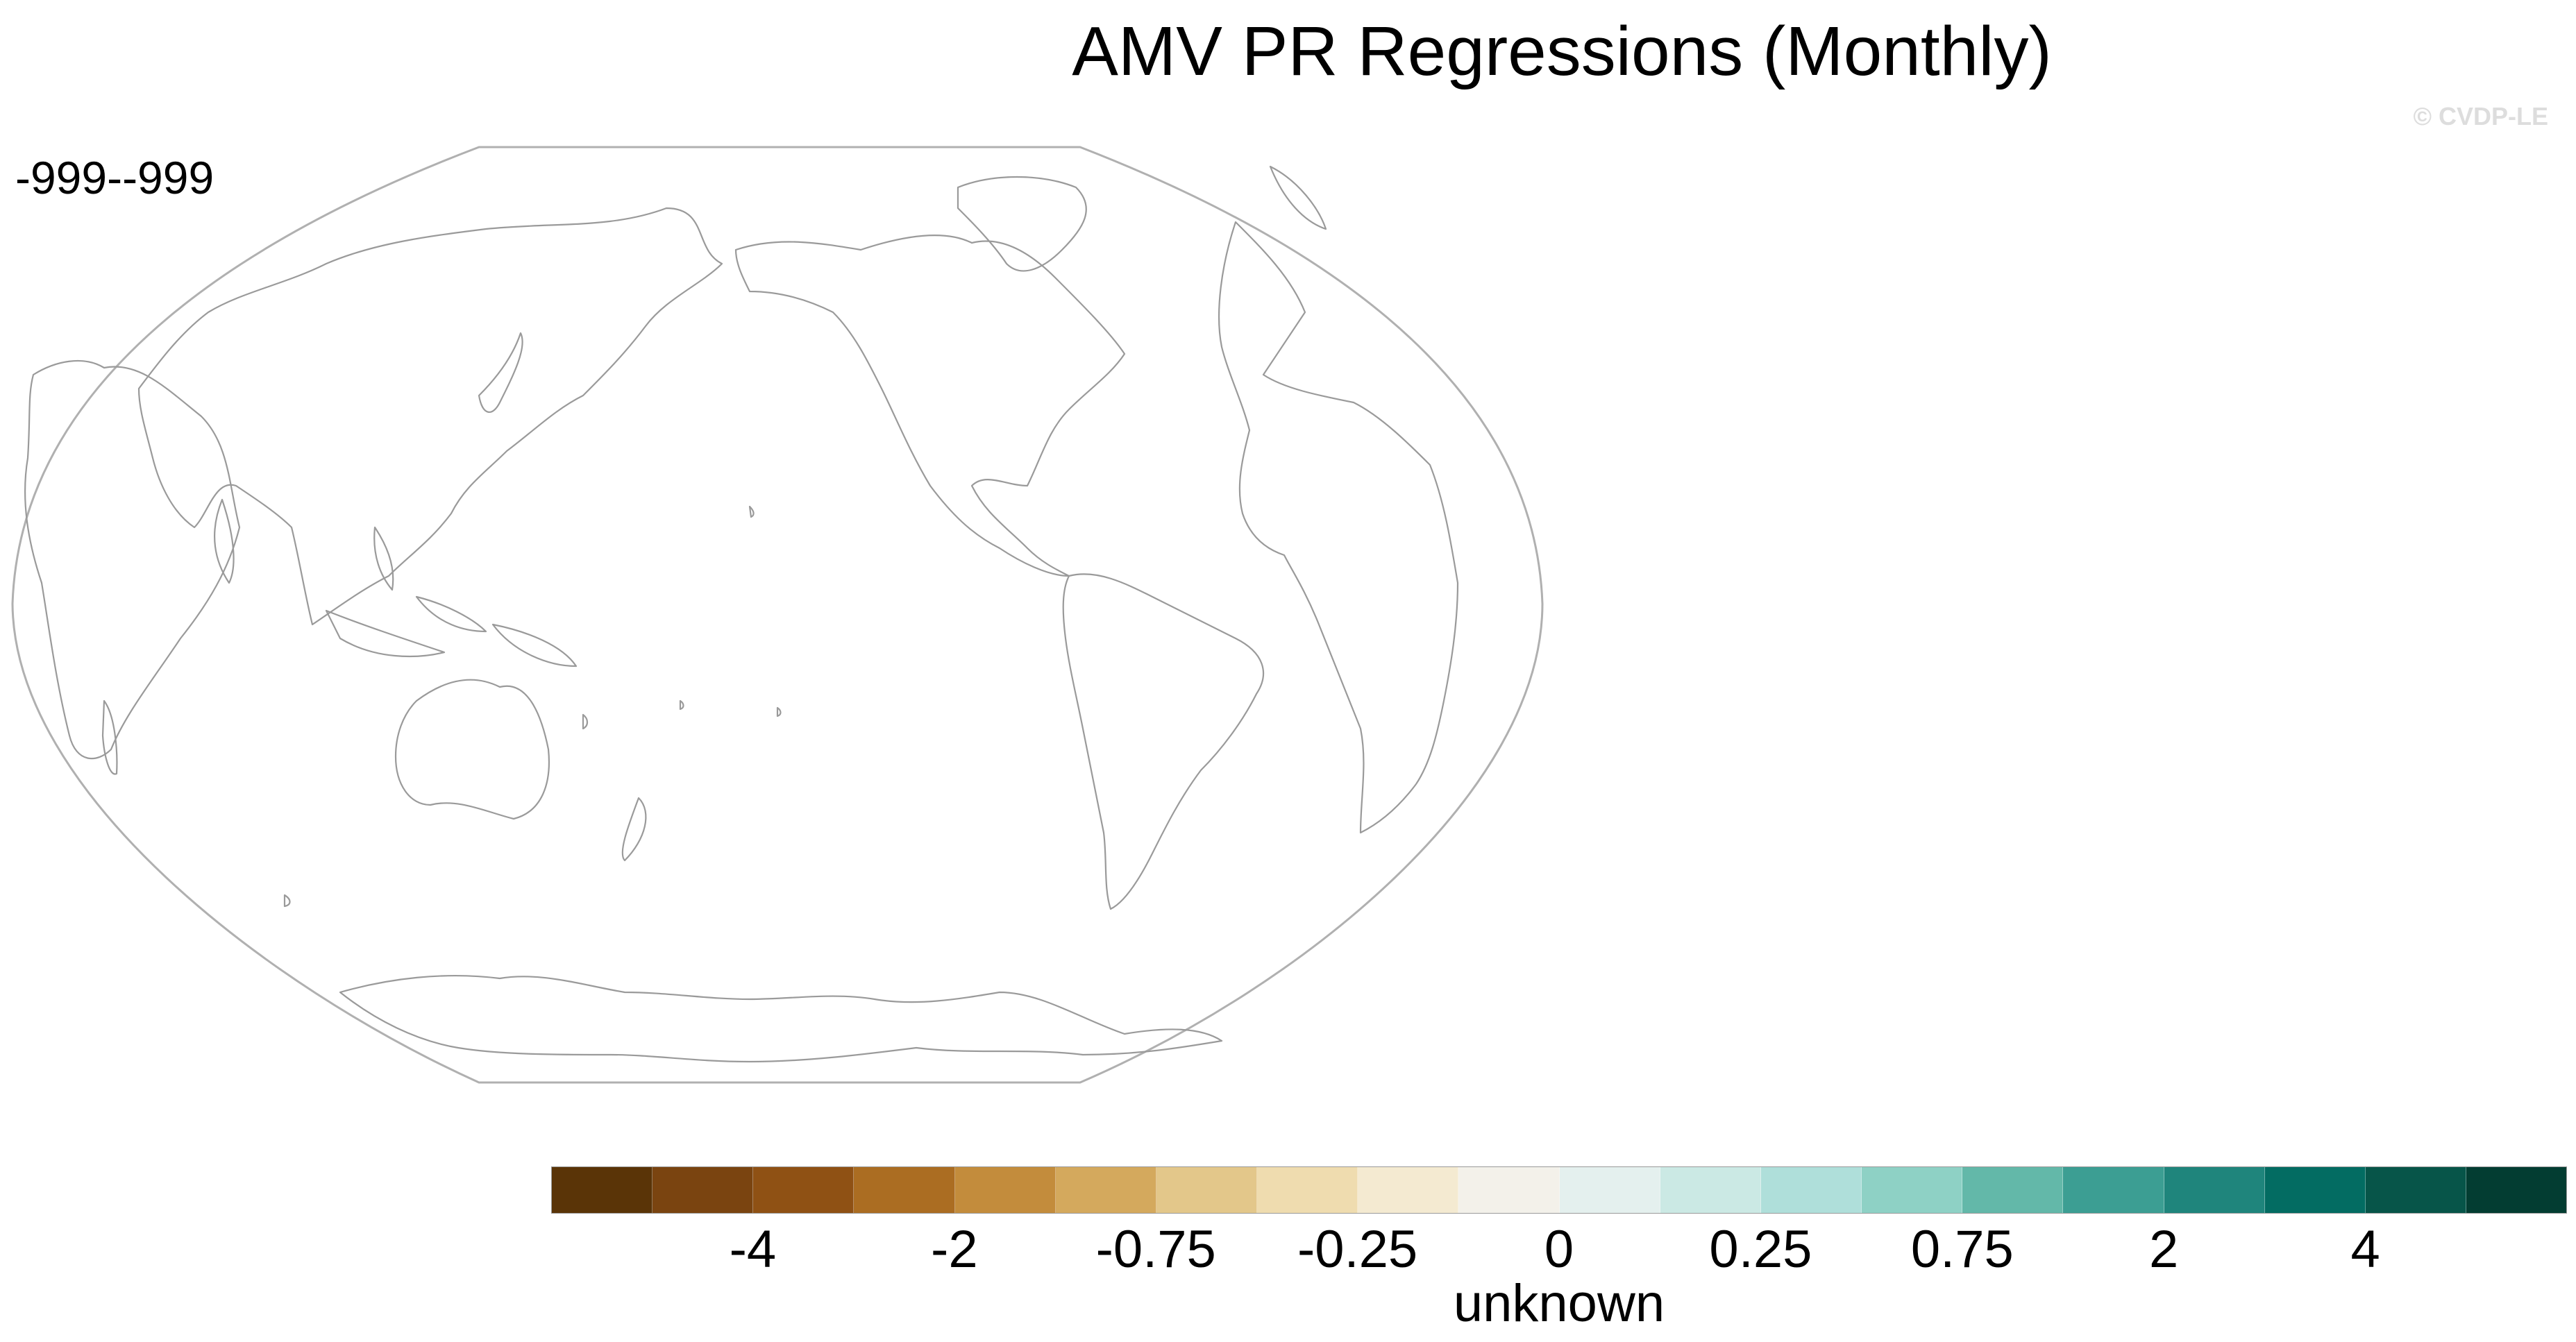  Describe the element at coordinates (1155, 1249) in the screenshot. I see `colorbar-tick-label: -0.75` at that location.